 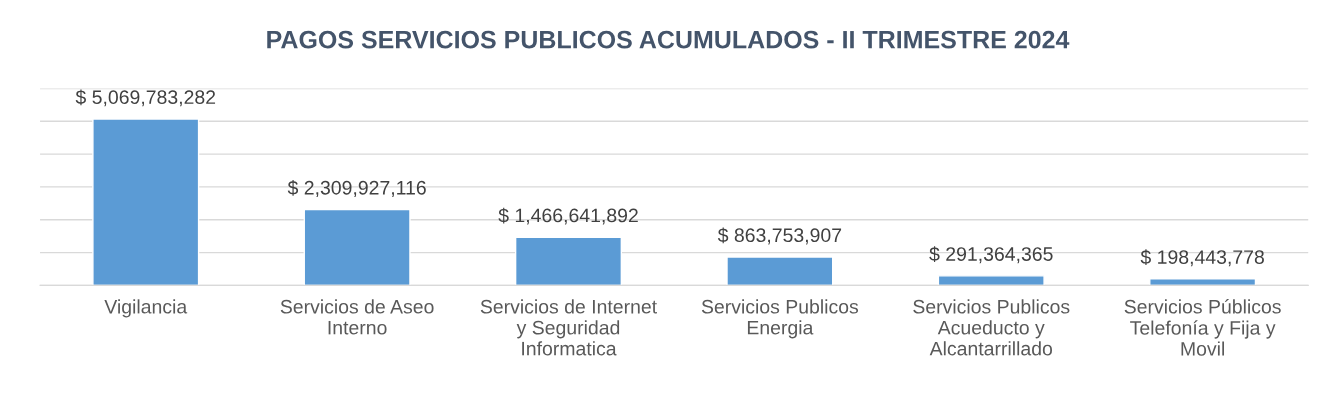 What do you see at coordinates (668, 39) in the screenshot?
I see `chart-title: PAGOS SERVICIOS PUBLICOS ACUMULADOS - II TRIMESTRE 2024` at bounding box center [668, 39].